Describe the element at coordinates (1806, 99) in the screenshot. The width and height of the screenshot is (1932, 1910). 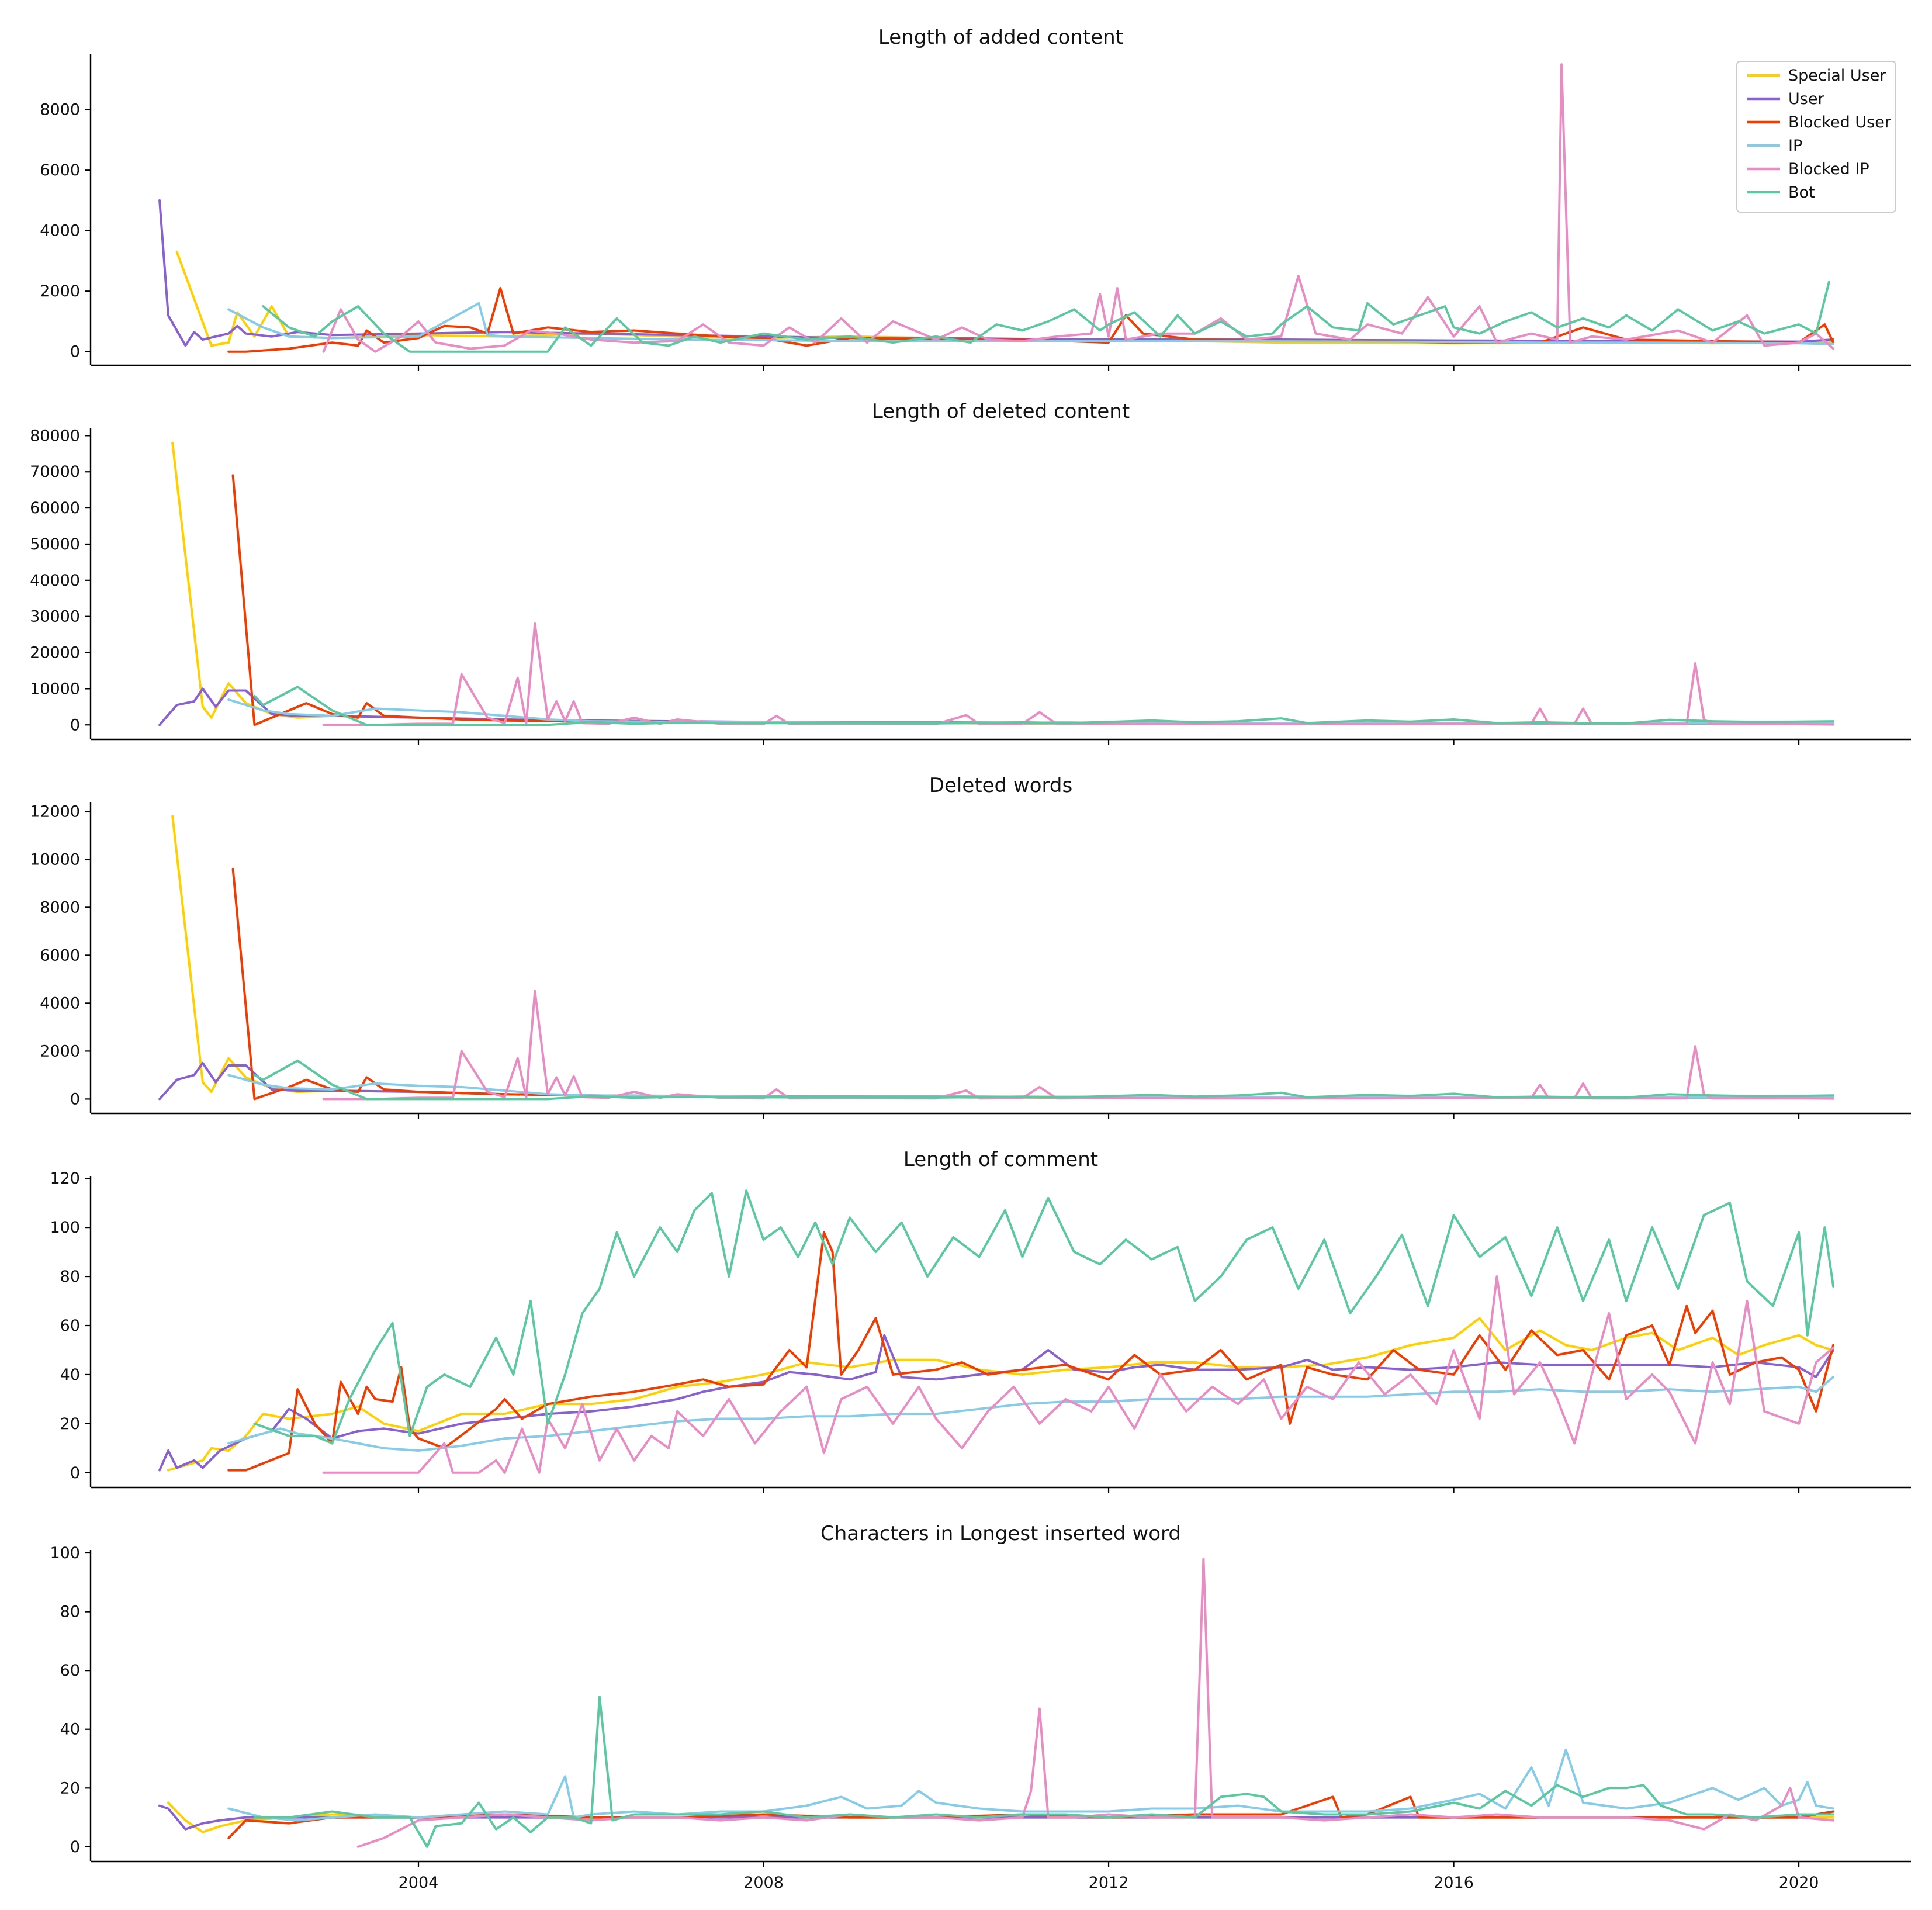
I see `legend-label-user: User` at that location.